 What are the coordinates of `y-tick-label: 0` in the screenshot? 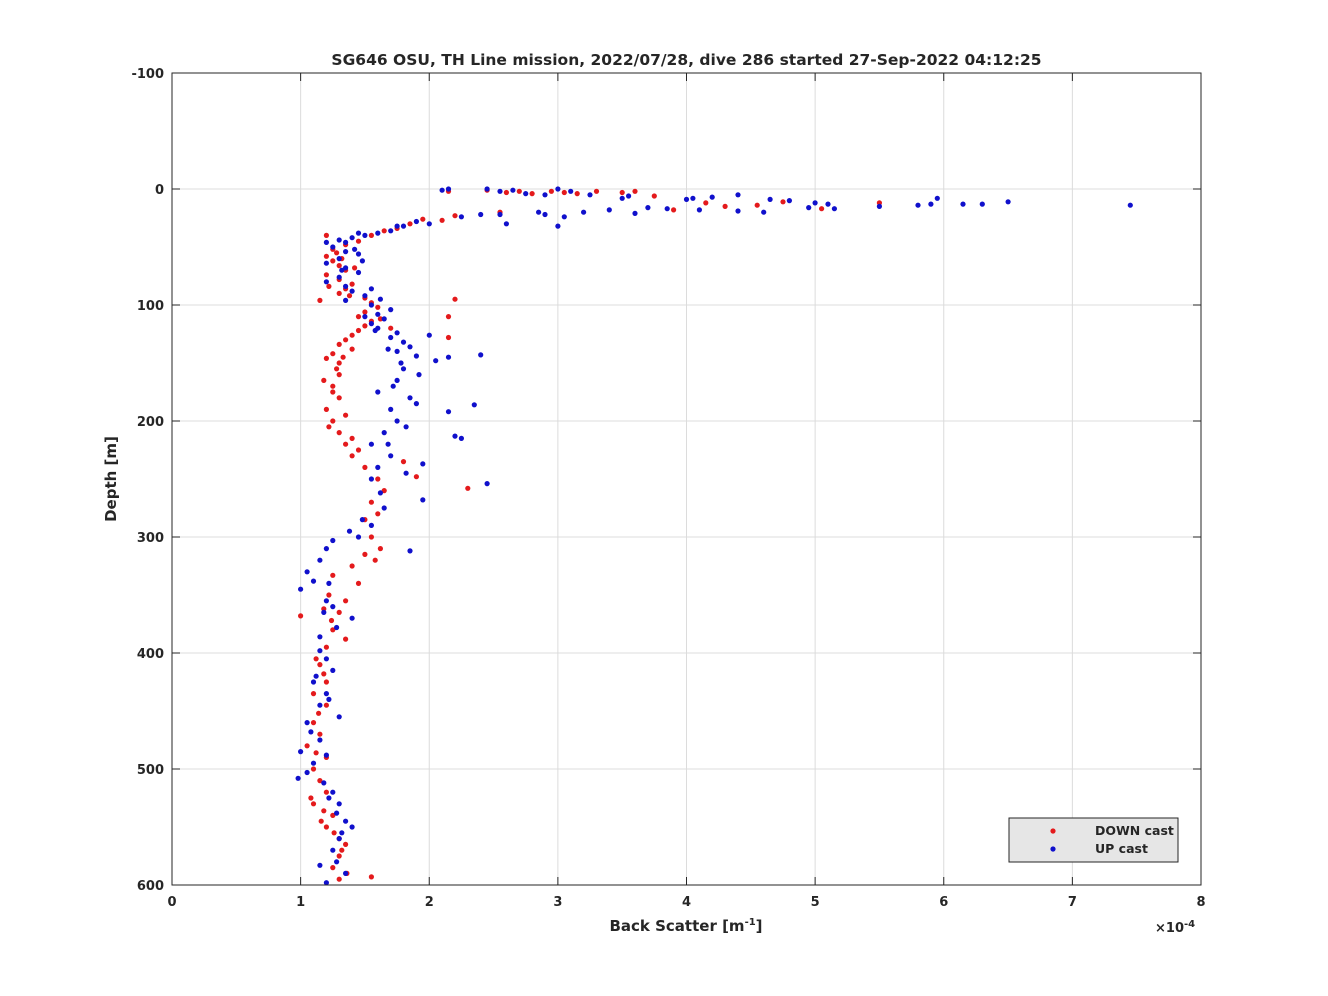 It's located at (159, 190).